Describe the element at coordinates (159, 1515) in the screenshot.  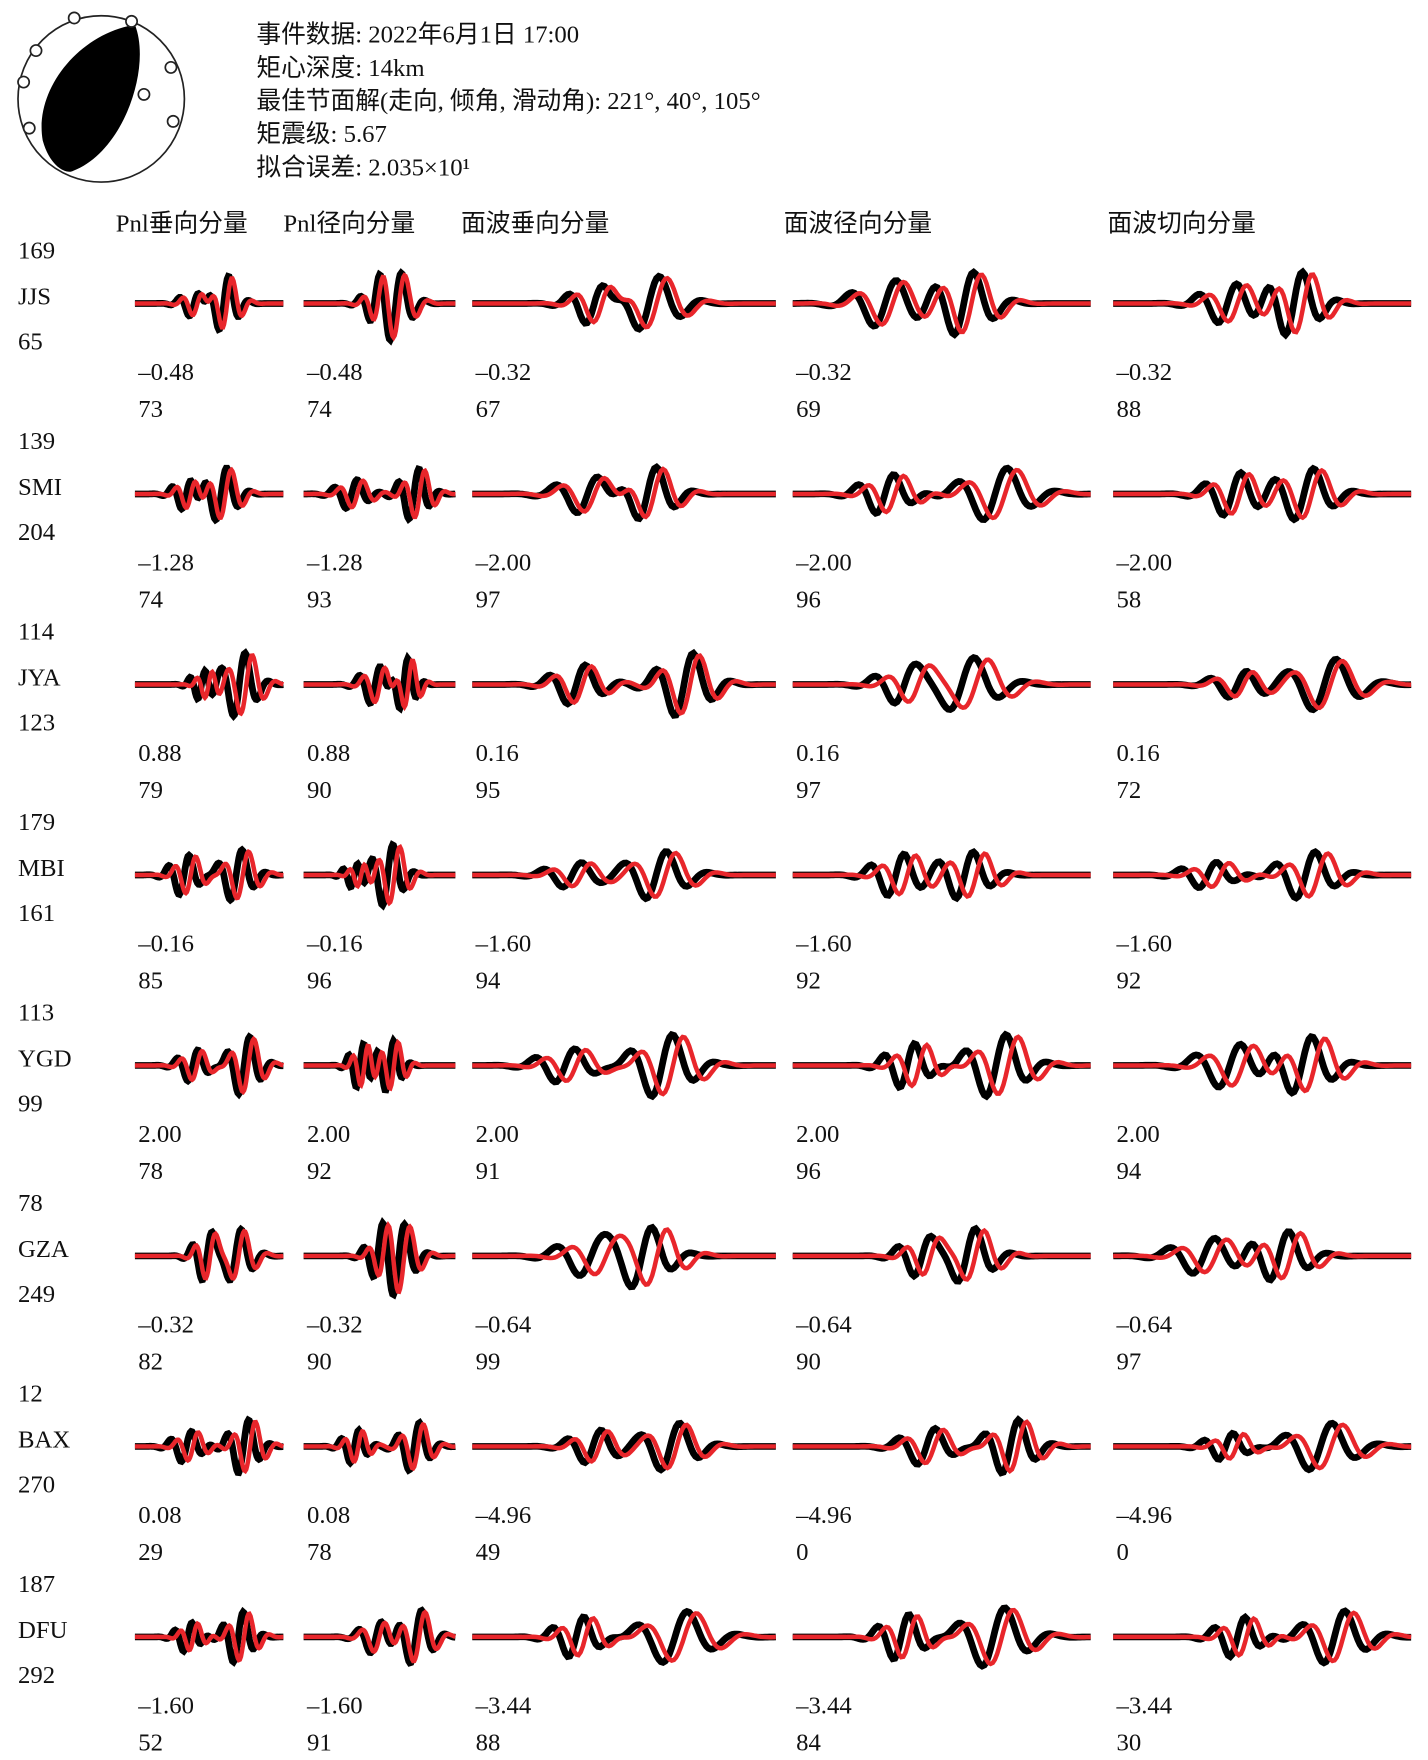
I see `time-shift: 0.08` at that location.